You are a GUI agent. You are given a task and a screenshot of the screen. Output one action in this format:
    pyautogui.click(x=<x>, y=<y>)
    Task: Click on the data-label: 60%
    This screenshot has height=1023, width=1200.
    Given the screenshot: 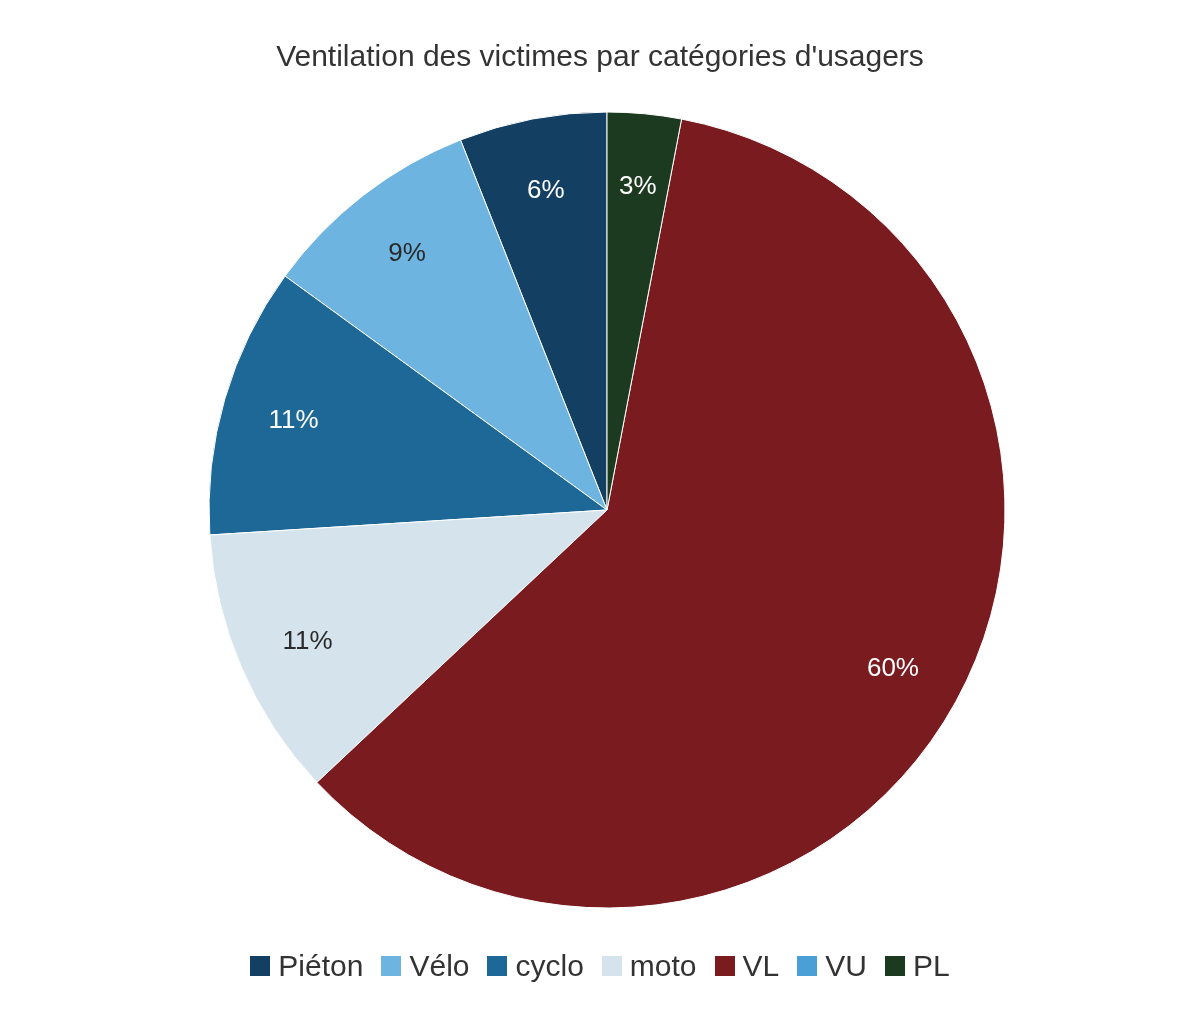 What is the action you would take?
    pyautogui.click(x=893, y=667)
    